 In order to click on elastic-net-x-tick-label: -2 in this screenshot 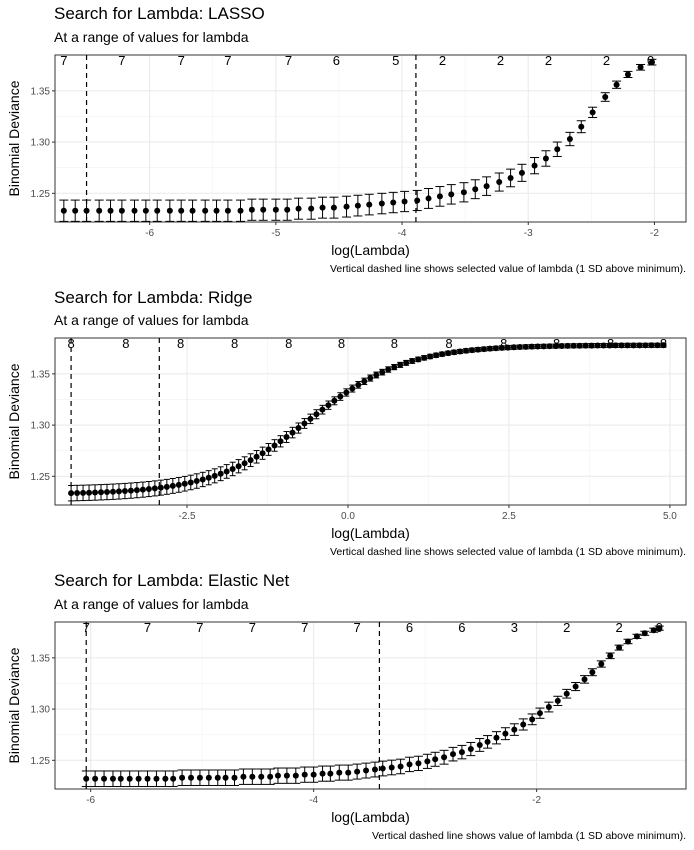, I will do `click(536, 800)`.